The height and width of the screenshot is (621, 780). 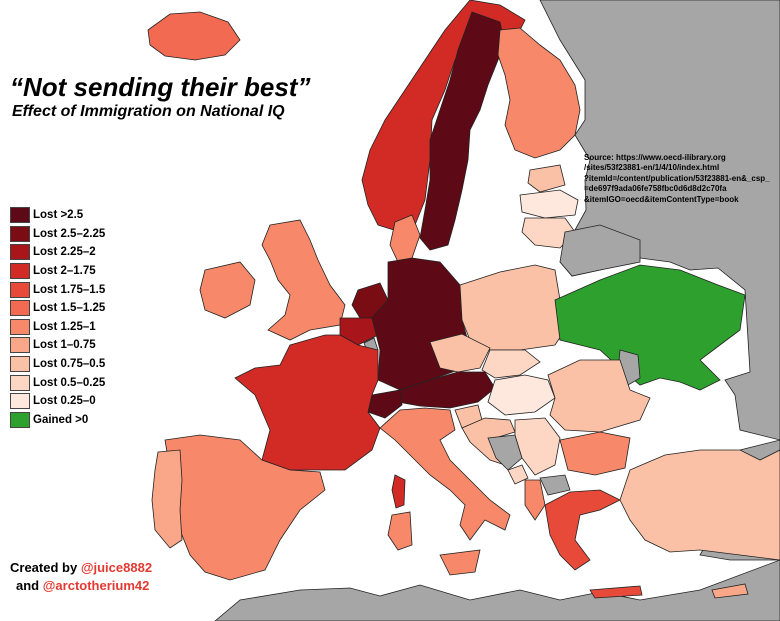 I want to click on region-lithuania, so click(x=548, y=233).